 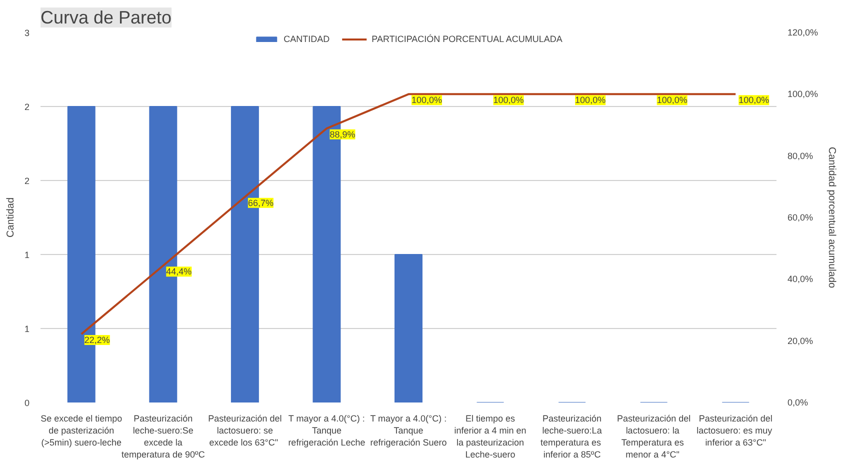 I want to click on y2-tick-label: 60,0%, so click(x=801, y=217).